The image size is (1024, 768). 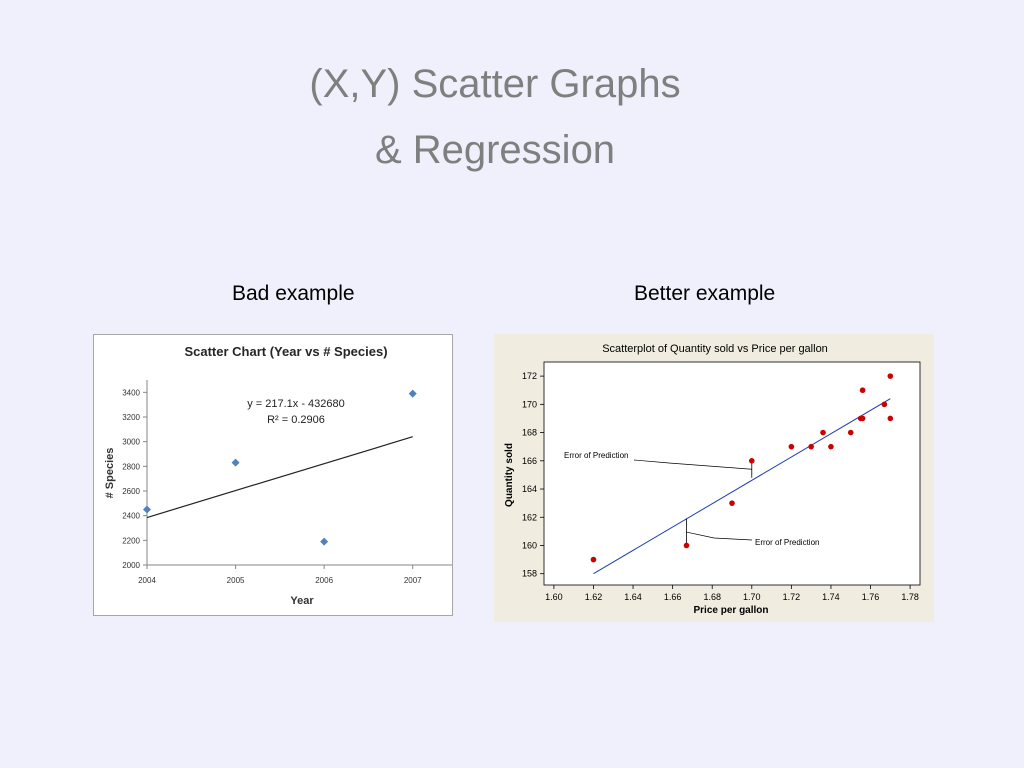 What do you see at coordinates (324, 580) in the screenshot?
I see `x-tick-label: 2006` at bounding box center [324, 580].